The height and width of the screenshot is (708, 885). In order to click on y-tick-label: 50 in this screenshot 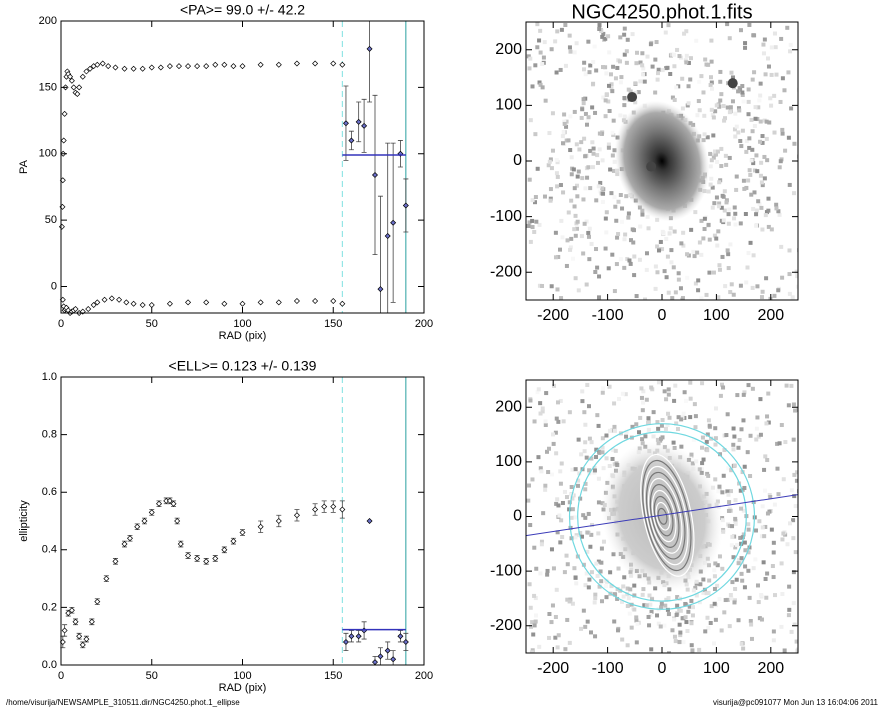, I will do `click(51, 220)`.